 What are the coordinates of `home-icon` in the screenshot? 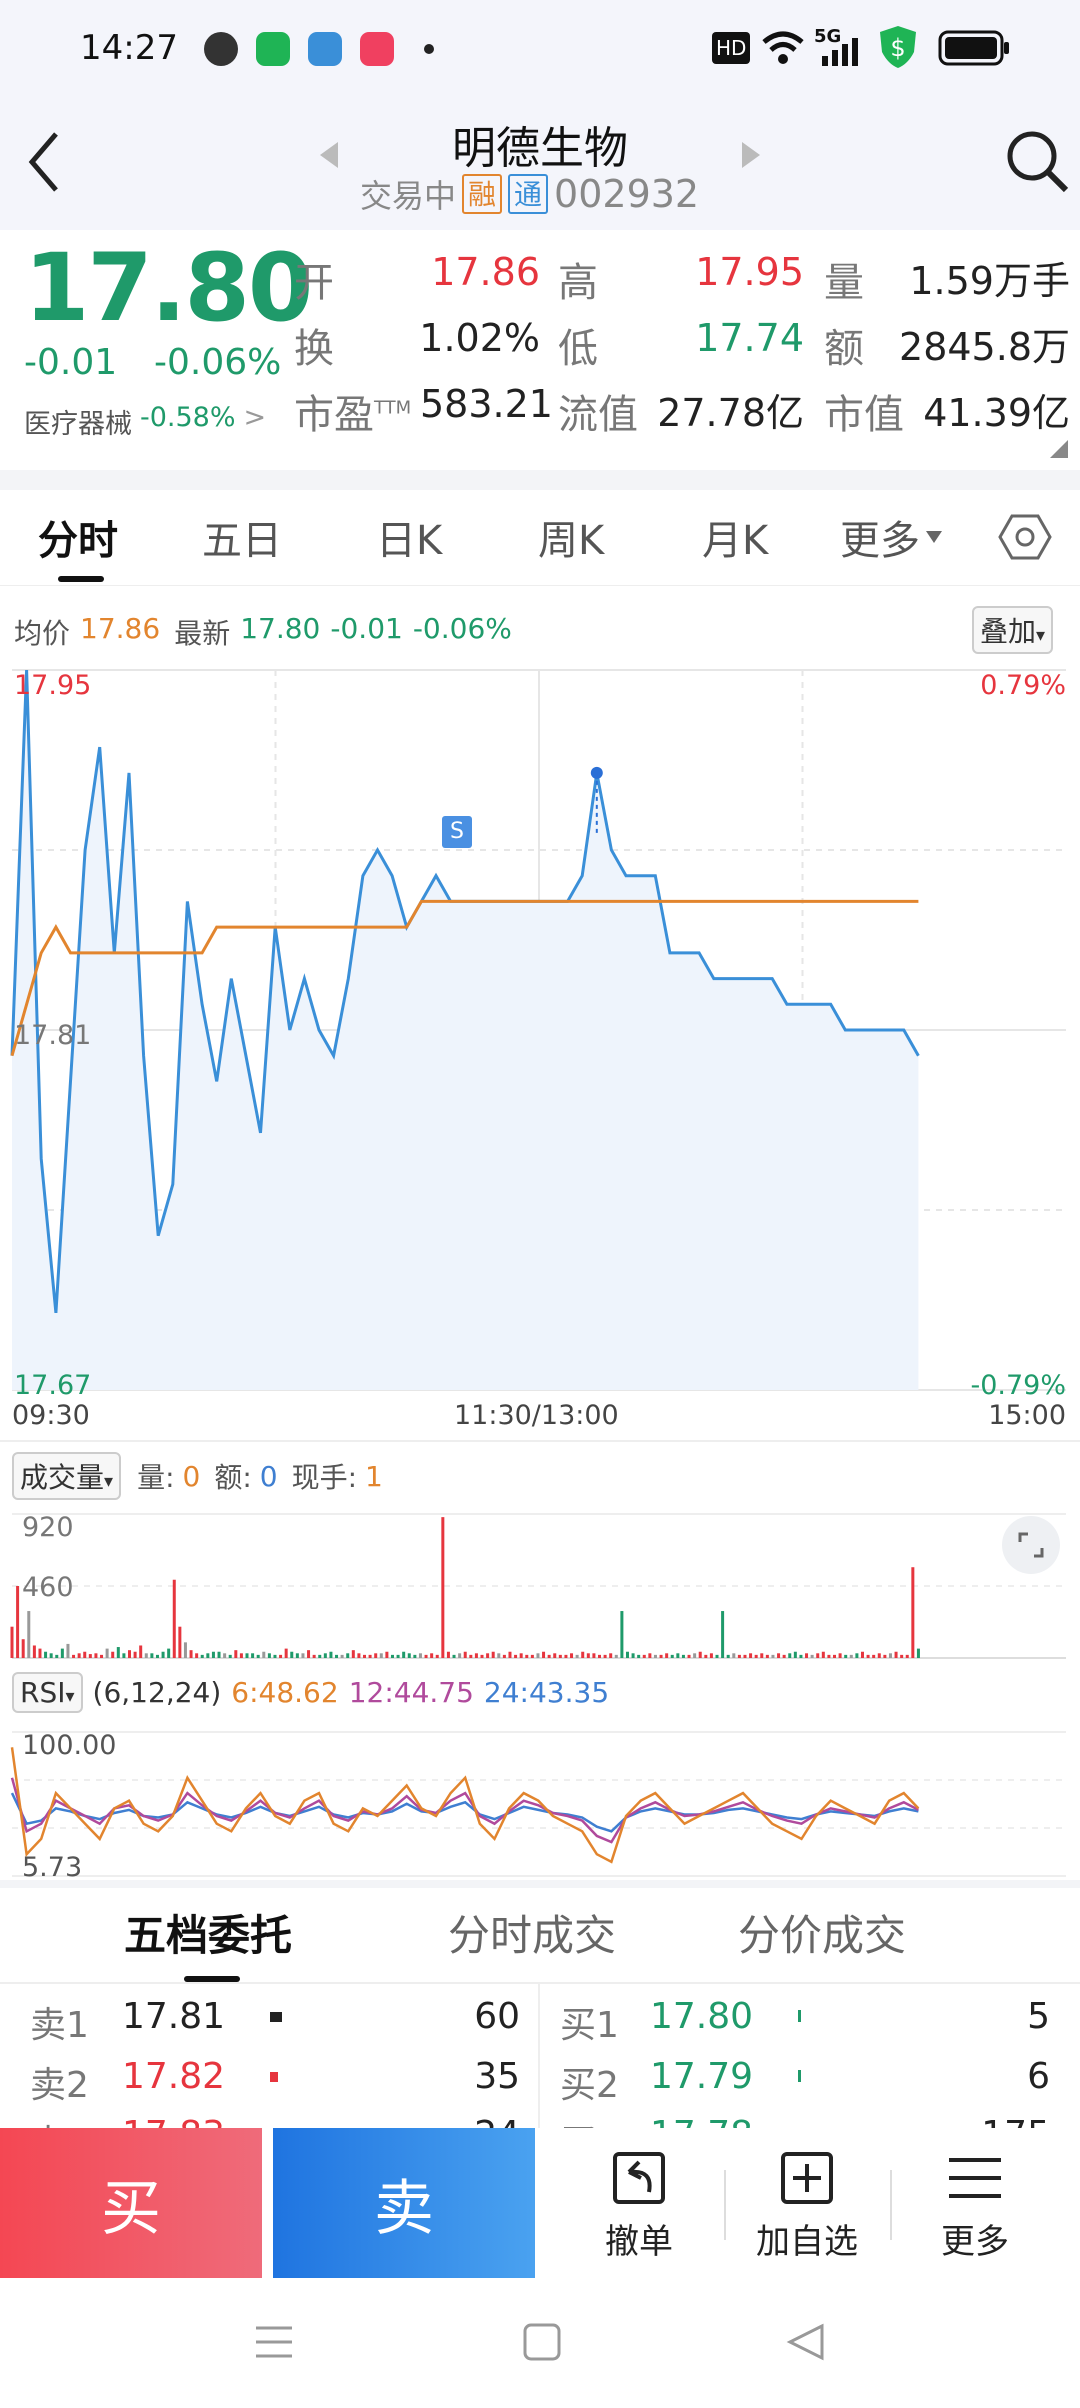 It's located at (542, 2342).